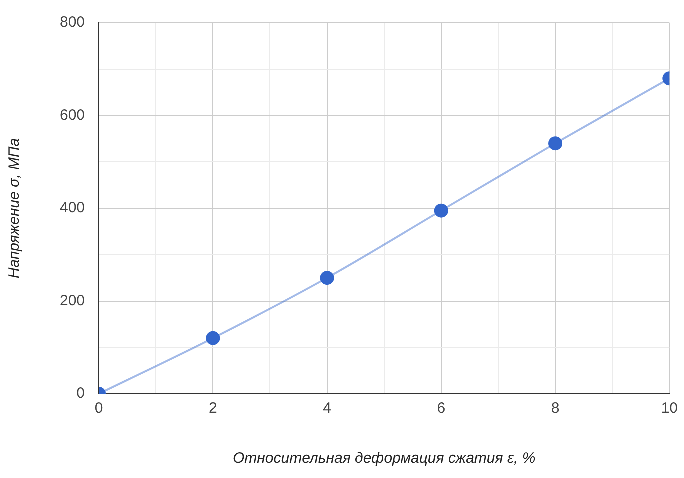 The width and height of the screenshot is (684, 478). Describe the element at coordinates (213, 409) in the screenshot. I see `x-tick-label: 2` at that location.